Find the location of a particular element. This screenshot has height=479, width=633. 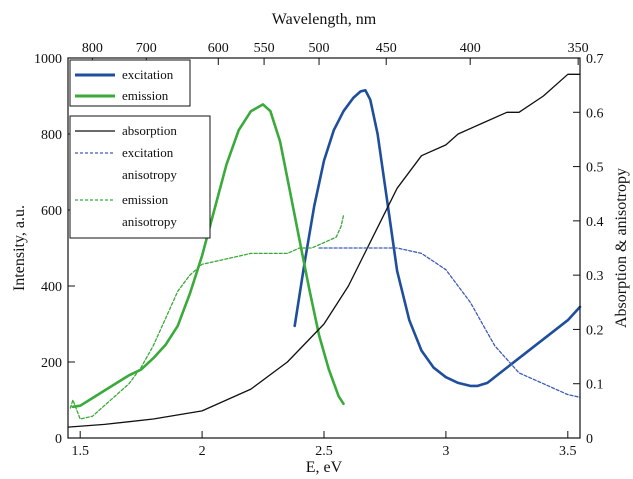

legend-primary-box is located at coordinates (130, 83).